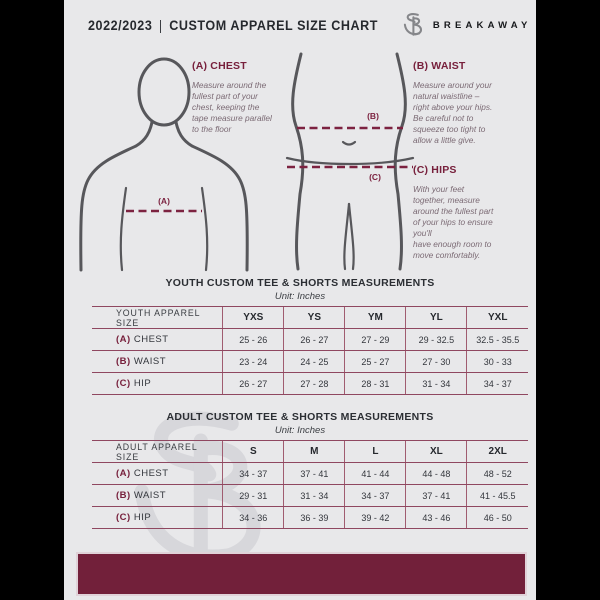  I want to click on left-side-outline, so click(298, 161).